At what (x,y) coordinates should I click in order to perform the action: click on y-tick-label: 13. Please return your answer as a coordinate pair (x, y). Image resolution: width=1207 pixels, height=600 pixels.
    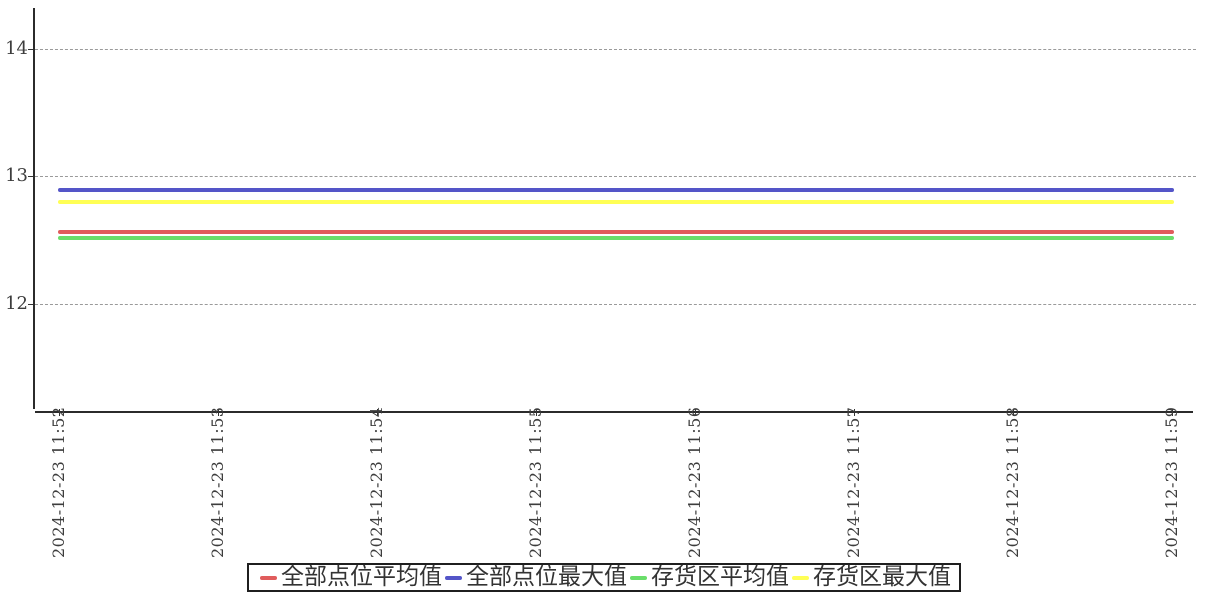
    Looking at the image, I should click on (16, 175).